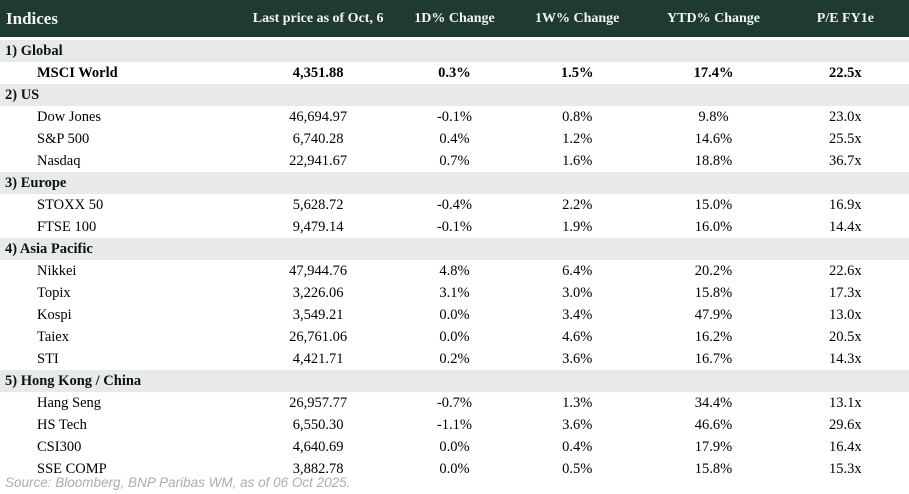  Describe the element at coordinates (713, 425) in the screenshot. I see `change-ytd: 46.6%` at that location.